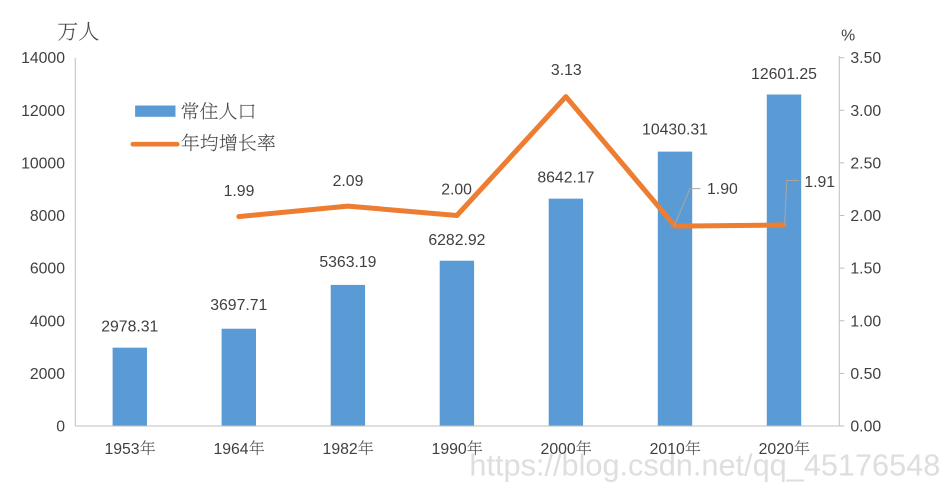 Image resolution: width=947 pixels, height=495 pixels. I want to click on svg-text:https://blog.csdn.net/qq_45176: https://blog.csdn.net/qq_45176548, so click(704, 464).